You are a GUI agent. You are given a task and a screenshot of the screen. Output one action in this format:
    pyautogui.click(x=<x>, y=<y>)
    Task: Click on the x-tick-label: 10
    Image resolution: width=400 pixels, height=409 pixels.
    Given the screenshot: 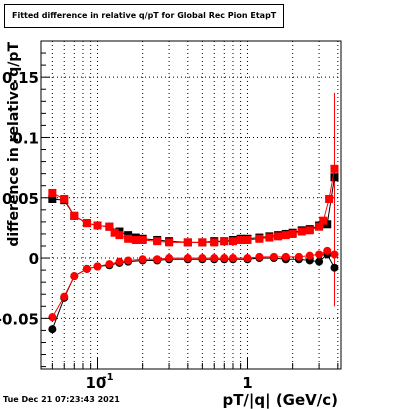 What is the action you would take?
    pyautogui.click(x=96, y=383)
    